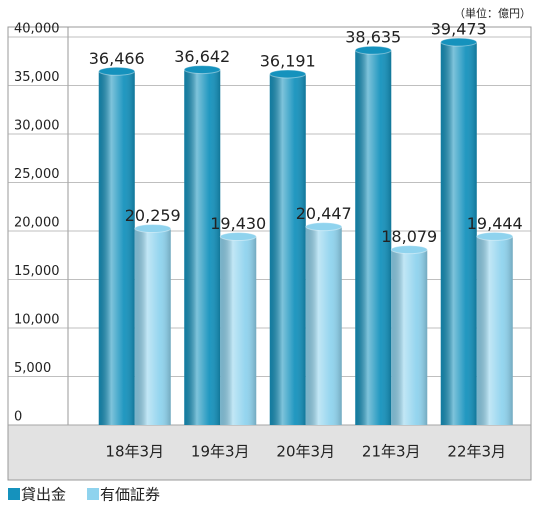 The width and height of the screenshot is (539, 511). What do you see at coordinates (220, 452) in the screenshot?
I see `x-tick-label: 19年3月` at bounding box center [220, 452].